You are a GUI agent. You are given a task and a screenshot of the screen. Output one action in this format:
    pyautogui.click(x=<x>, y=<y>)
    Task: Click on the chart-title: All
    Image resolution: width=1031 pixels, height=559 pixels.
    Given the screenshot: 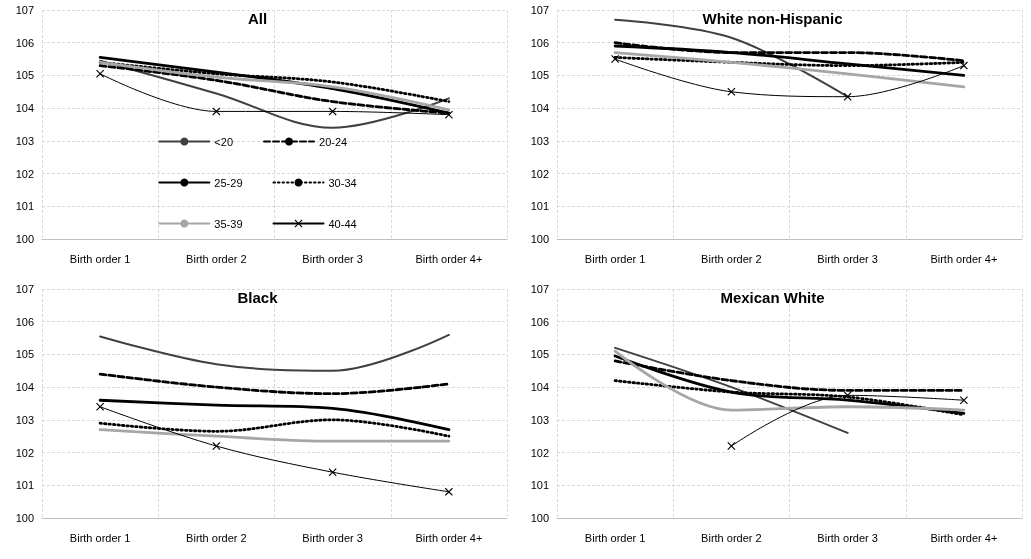 What is the action you would take?
    pyautogui.click(x=257, y=18)
    